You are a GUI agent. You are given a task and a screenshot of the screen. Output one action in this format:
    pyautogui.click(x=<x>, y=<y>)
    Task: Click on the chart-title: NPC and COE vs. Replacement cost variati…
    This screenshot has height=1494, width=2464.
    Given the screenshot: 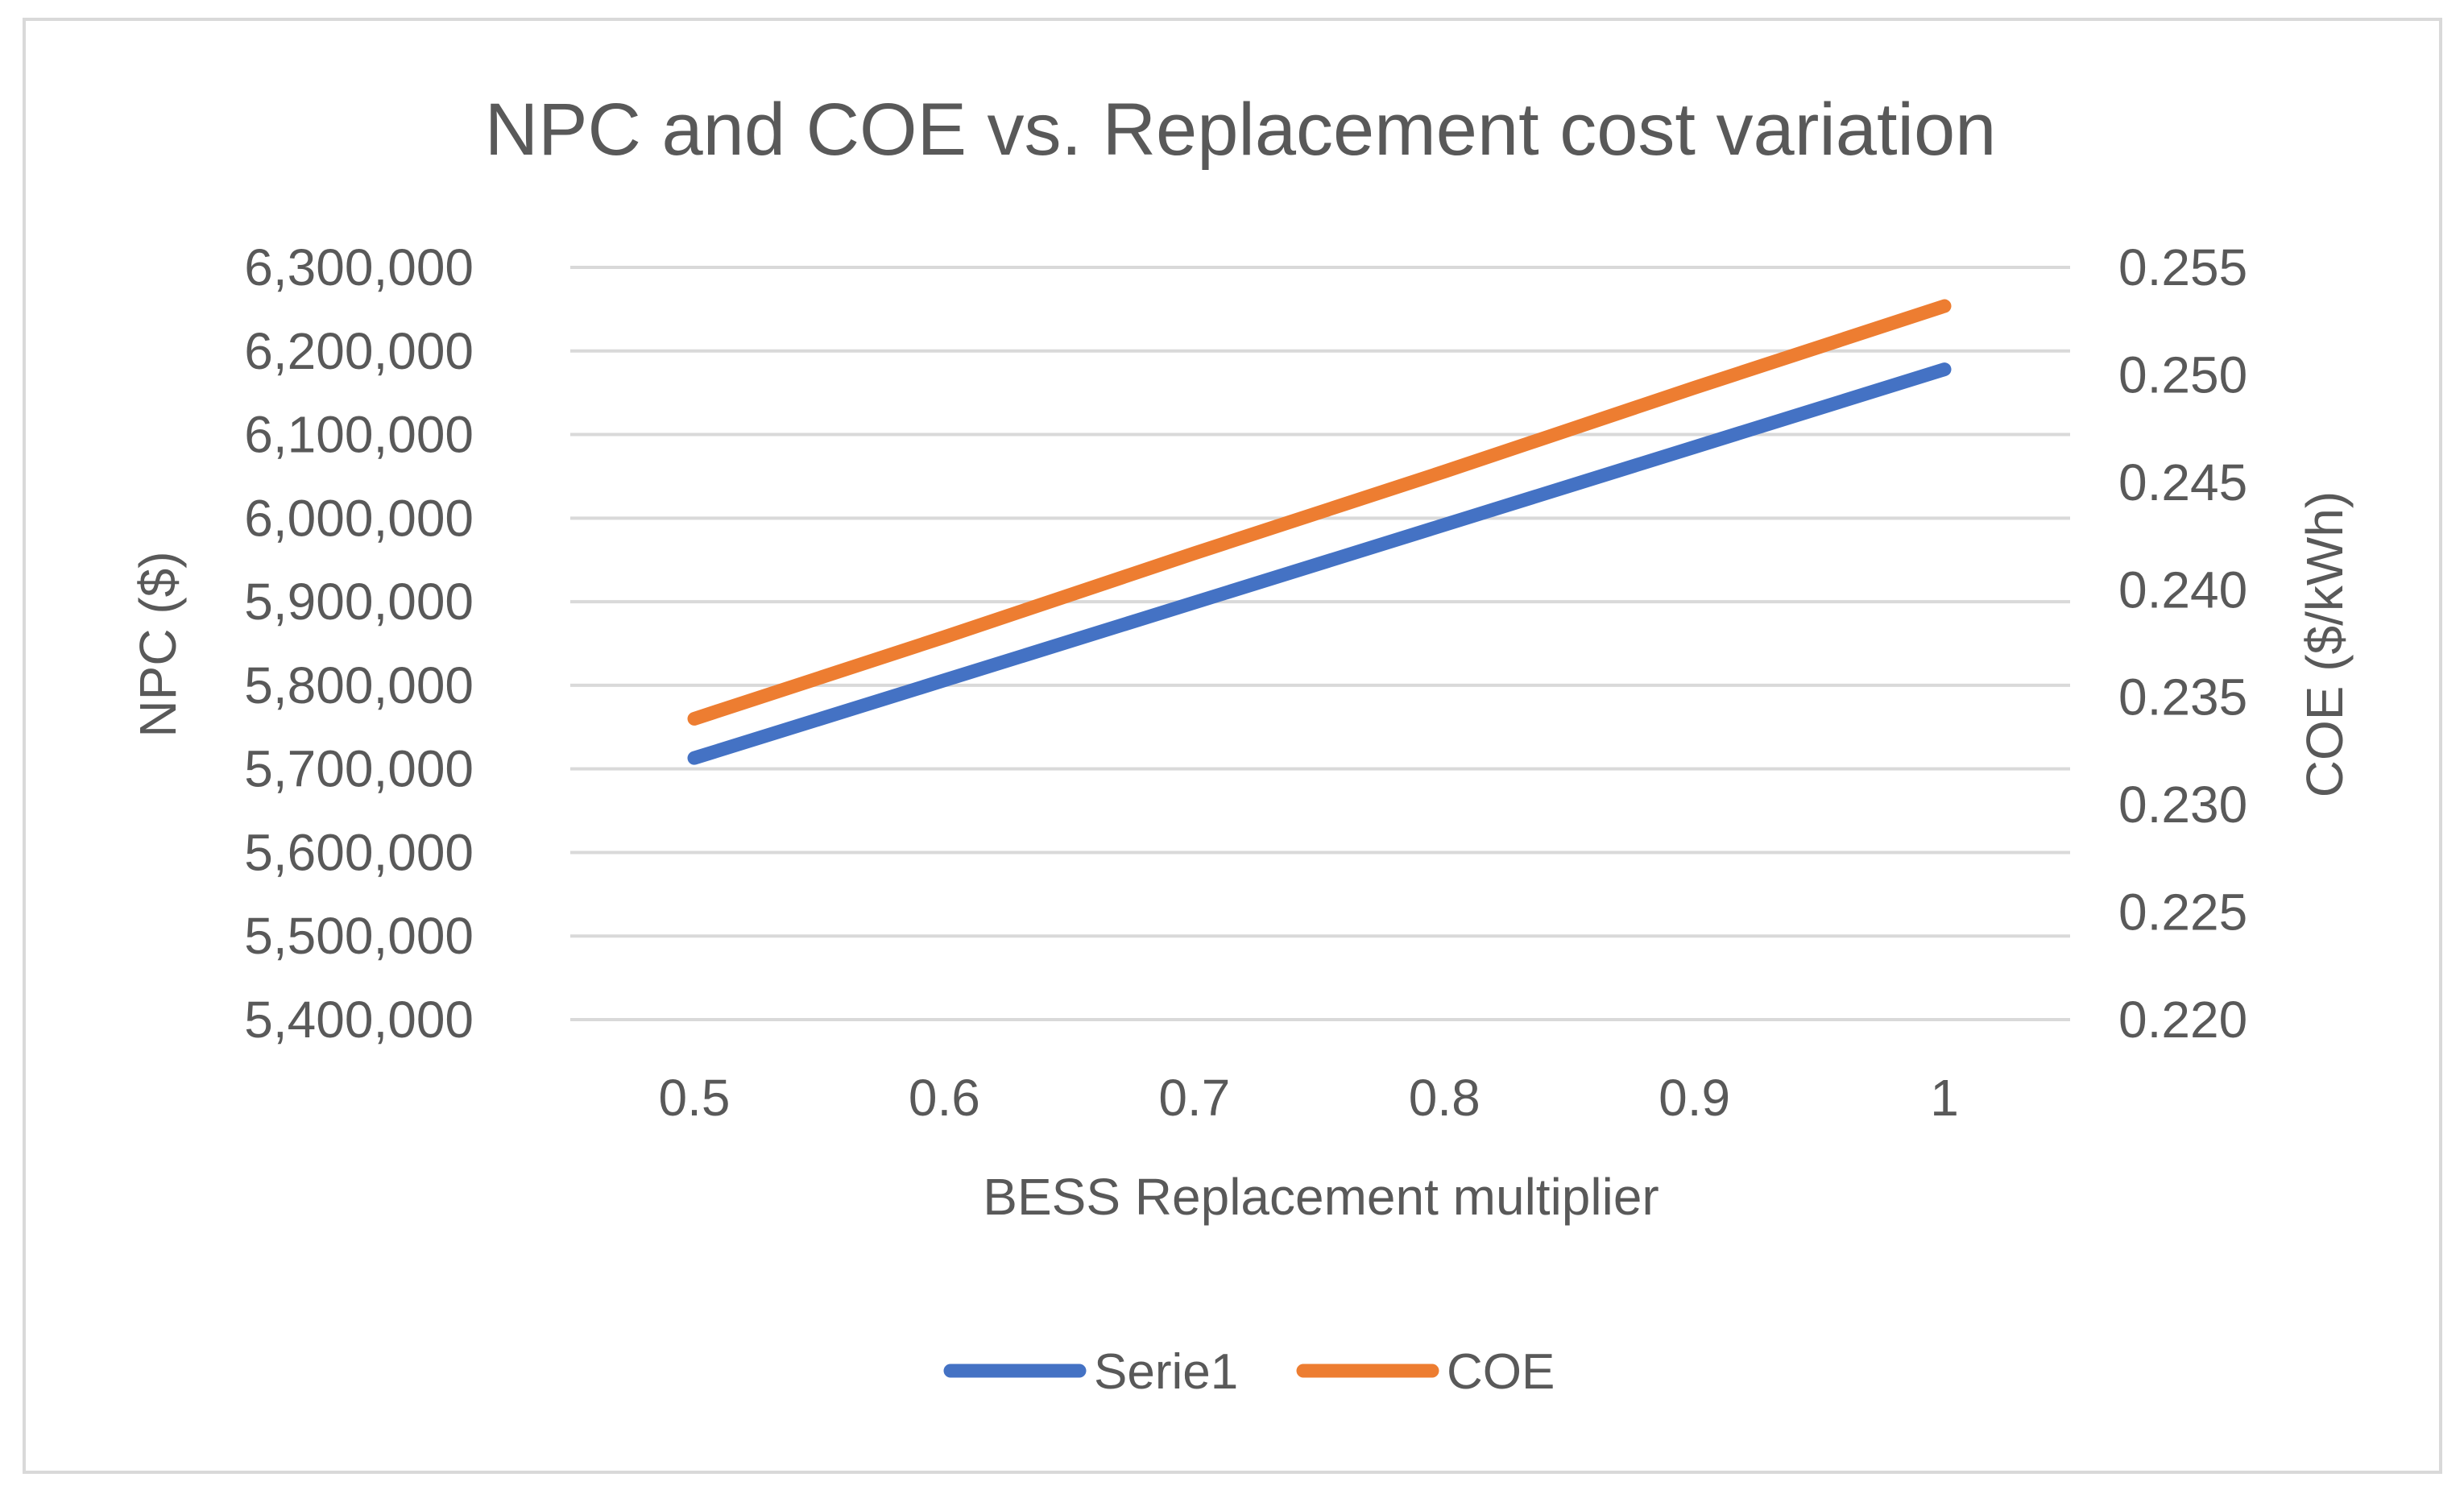 What is the action you would take?
    pyautogui.click(x=1241, y=130)
    